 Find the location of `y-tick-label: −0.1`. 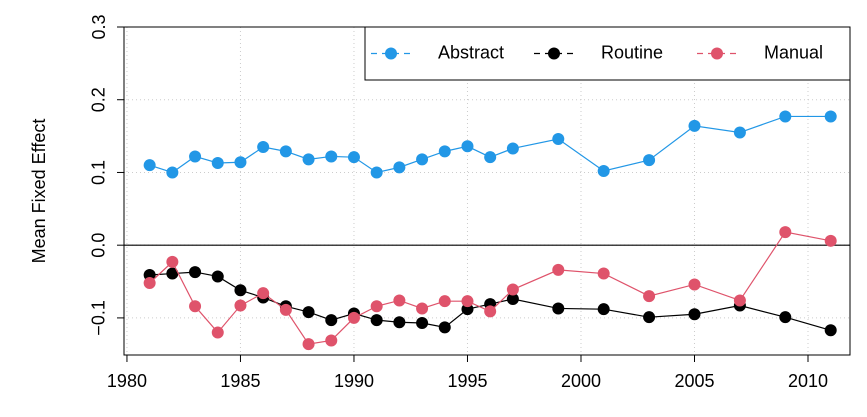

y-tick-label: −0.1 is located at coordinates (99, 318).